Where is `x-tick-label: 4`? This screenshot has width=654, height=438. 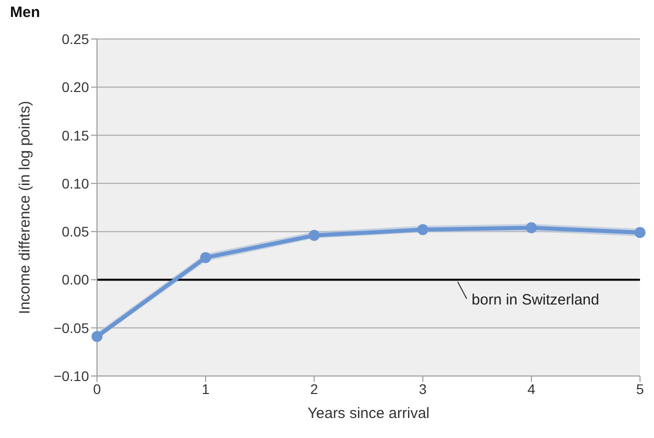 x-tick-label: 4 is located at coordinates (532, 388).